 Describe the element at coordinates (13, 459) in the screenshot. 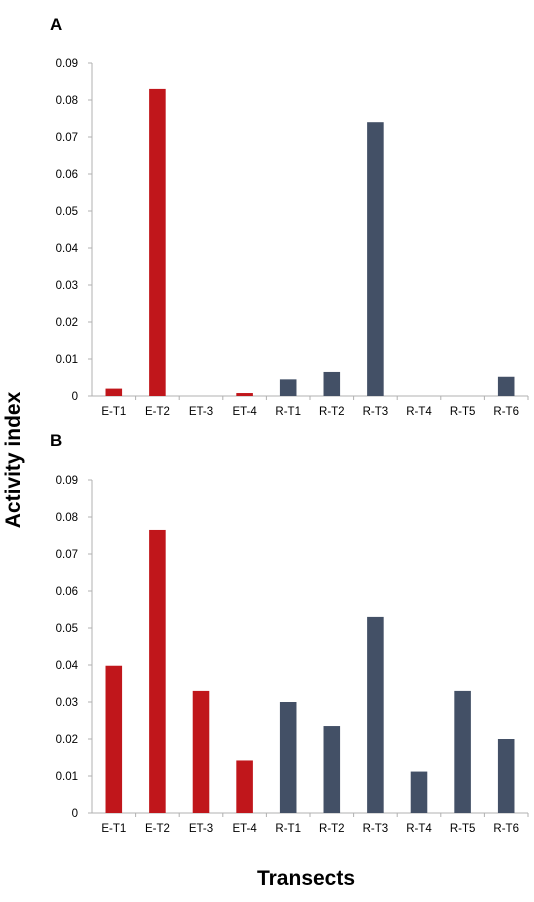

I see `y-axis-title: Activity index` at that location.